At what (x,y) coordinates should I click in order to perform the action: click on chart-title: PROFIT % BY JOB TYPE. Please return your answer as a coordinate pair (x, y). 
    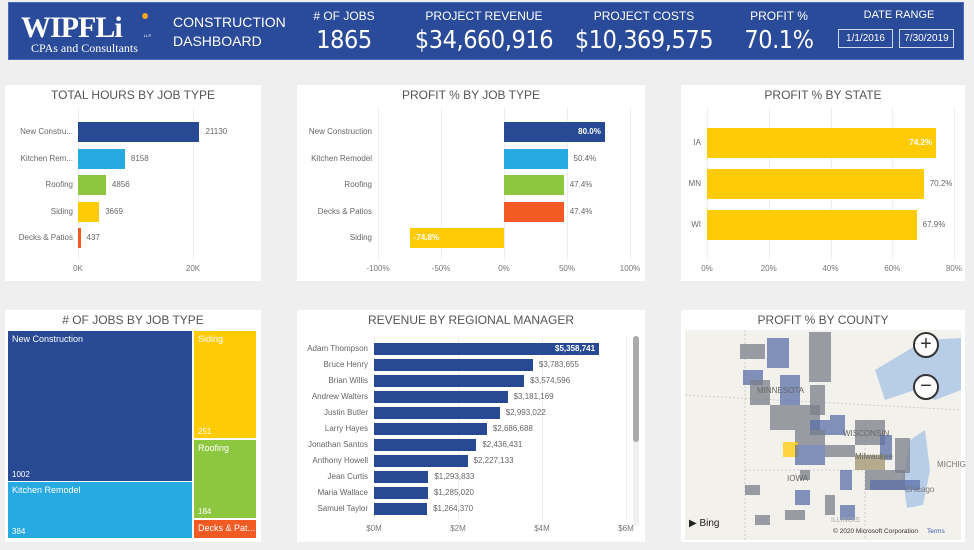
    Looking at the image, I should click on (471, 95).